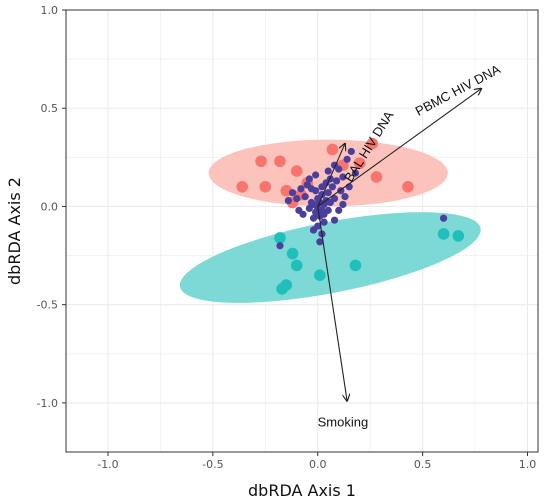 This screenshot has width=550, height=504. What do you see at coordinates (528, 464) in the screenshot?
I see `x-tick-label: 1.0` at bounding box center [528, 464].